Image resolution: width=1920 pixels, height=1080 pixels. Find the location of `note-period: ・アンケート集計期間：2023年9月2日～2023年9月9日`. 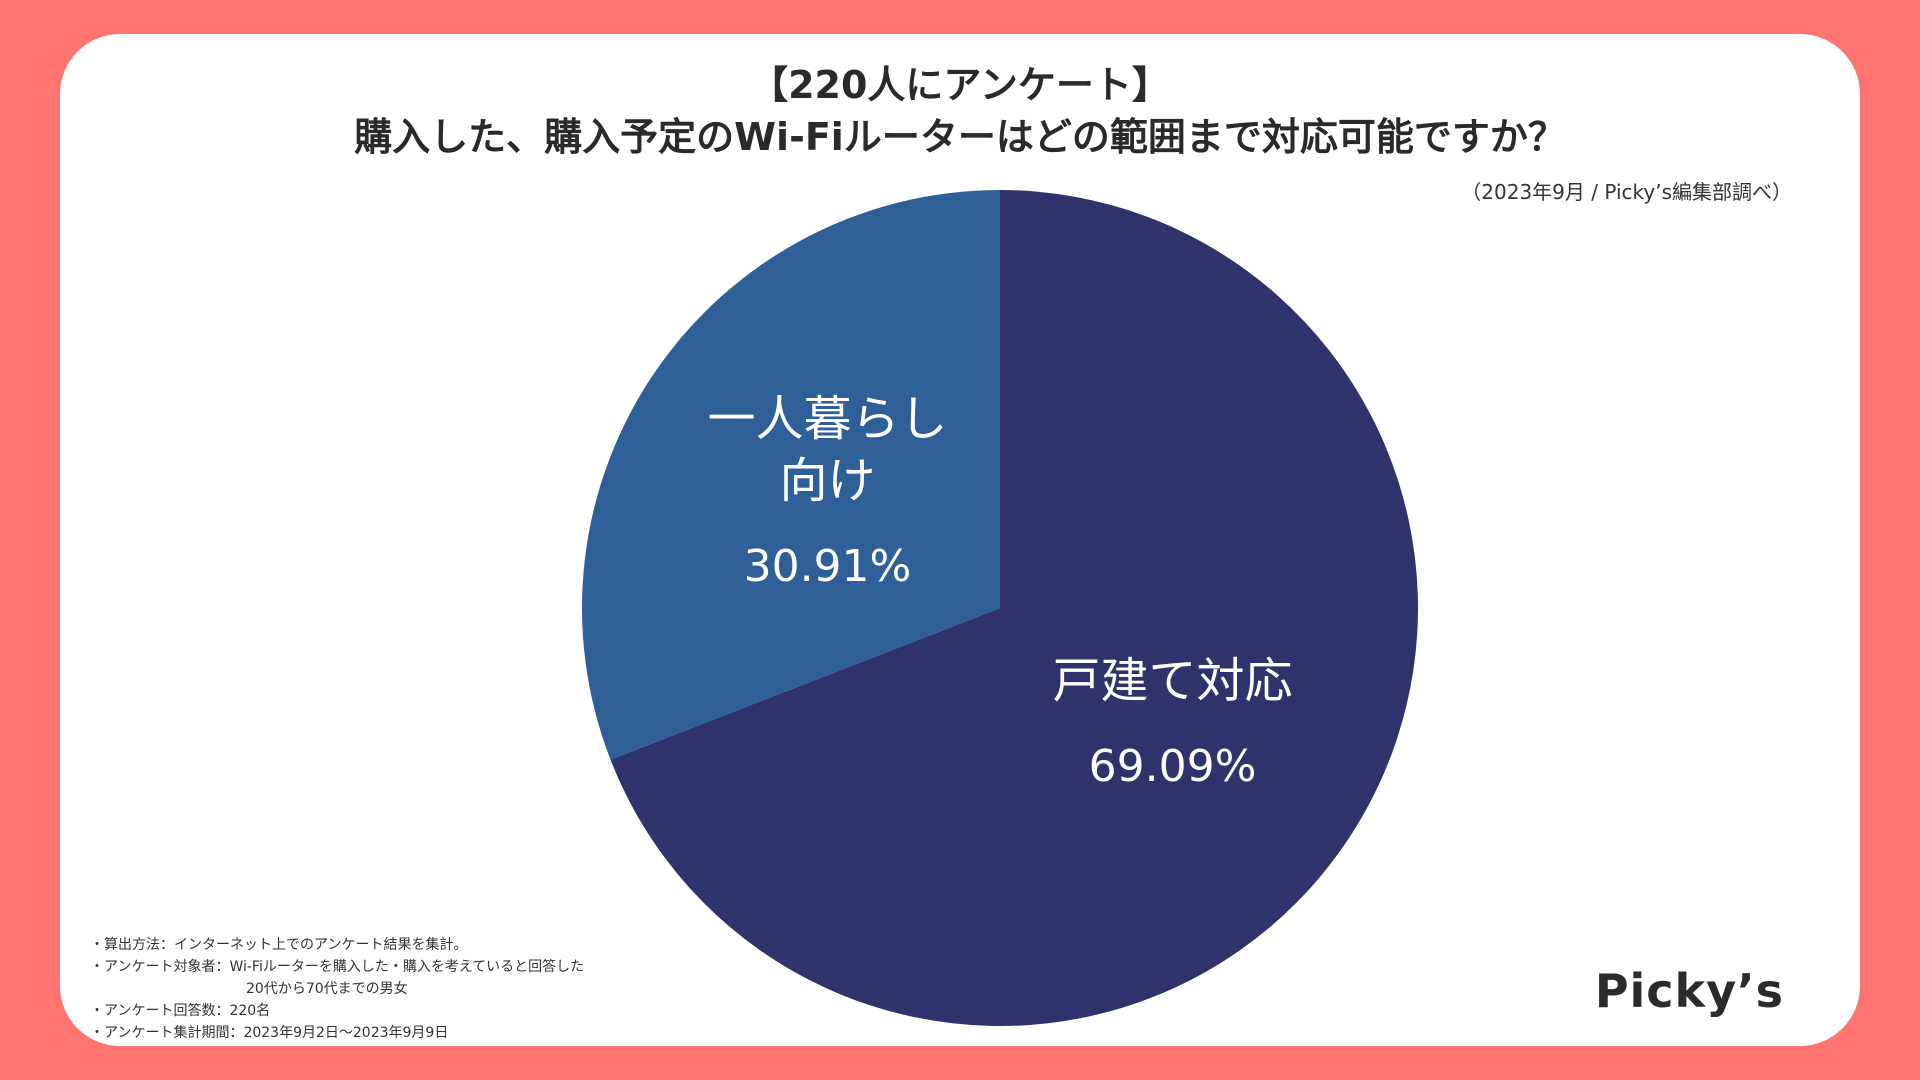

note-period: ・アンケート集計期間：2023年9月2日～2023年9月9日 is located at coordinates (269, 1033).